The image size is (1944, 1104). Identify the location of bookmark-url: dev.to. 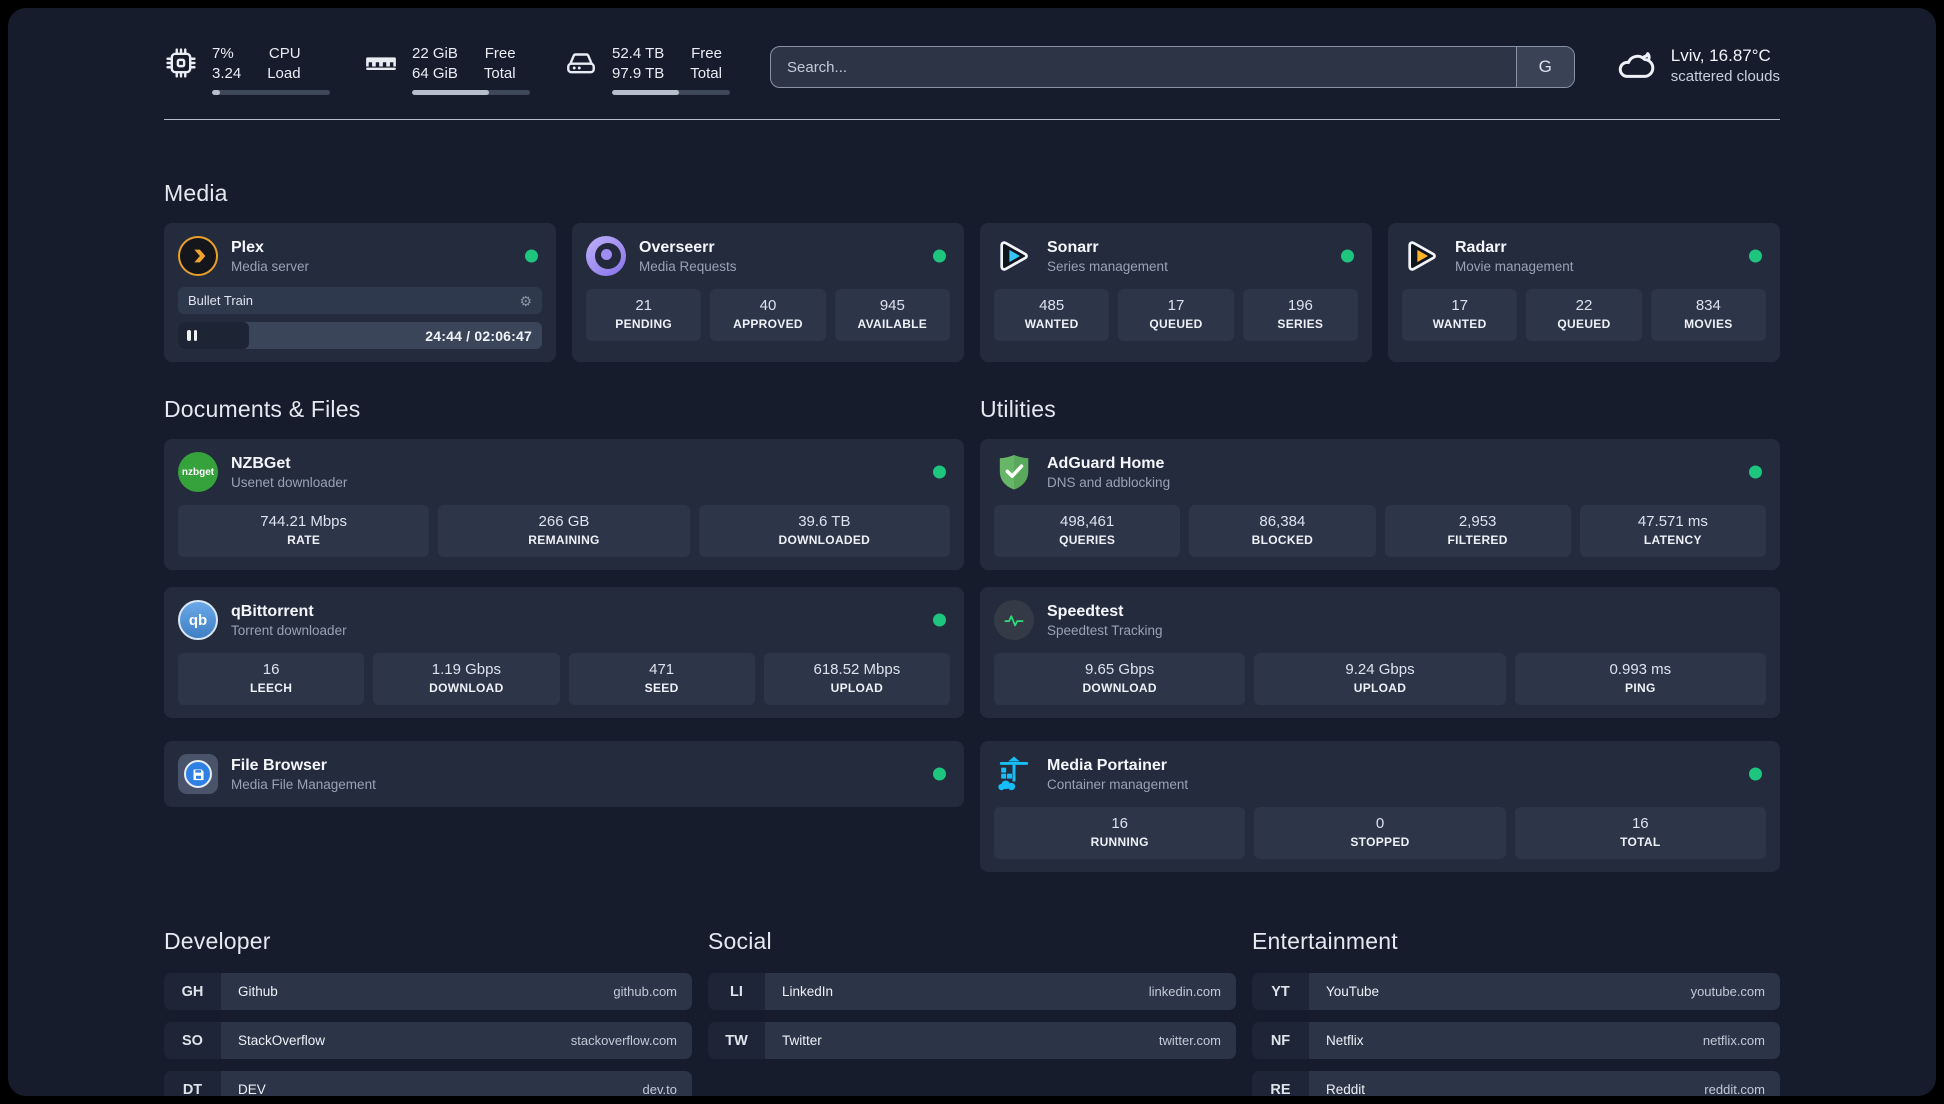
(659, 1089).